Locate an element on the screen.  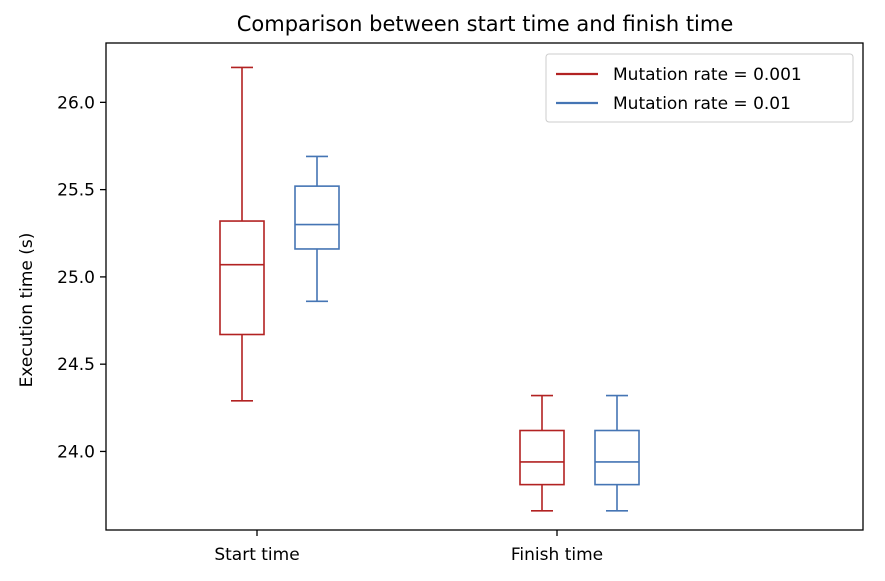
legend-frame is located at coordinates (699, 88).